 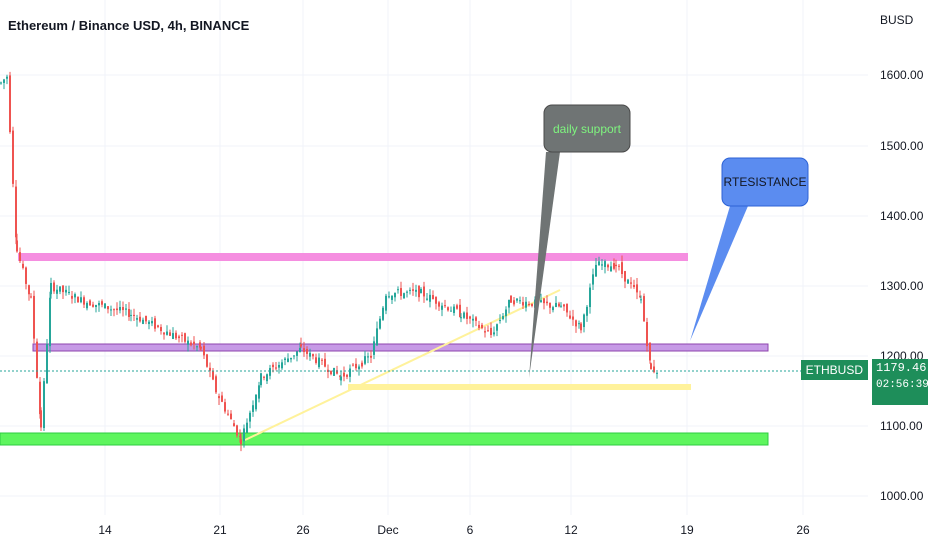 What do you see at coordinates (687, 530) in the screenshot?
I see `x-tick-label: 19` at bounding box center [687, 530].